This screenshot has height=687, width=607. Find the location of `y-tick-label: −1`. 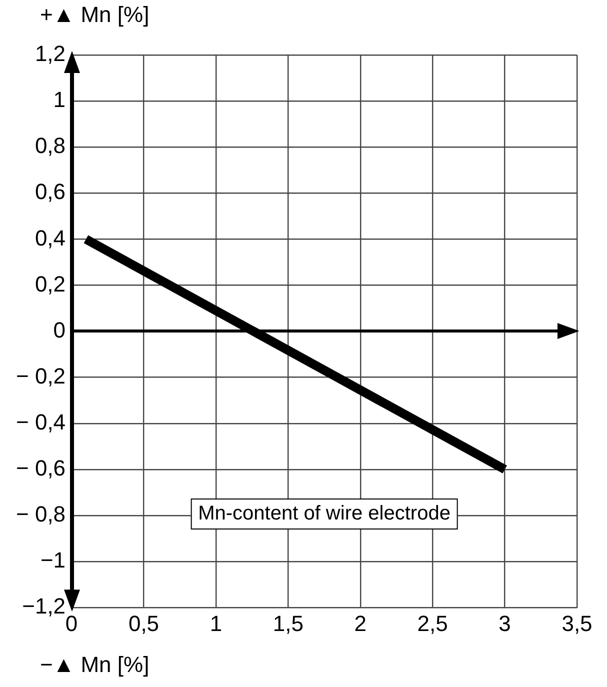

y-tick-label: −1 is located at coordinates (53, 560).